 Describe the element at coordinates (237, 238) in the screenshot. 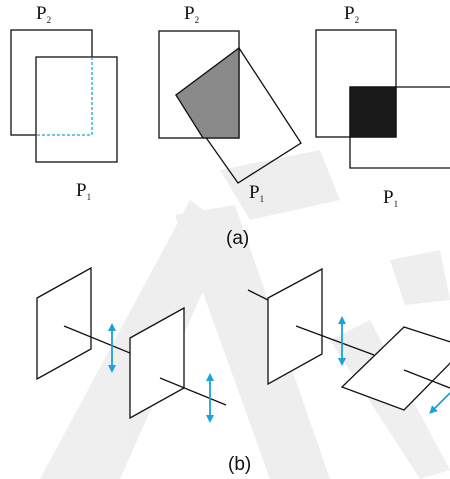

I see `caption-a: (a)` at that location.